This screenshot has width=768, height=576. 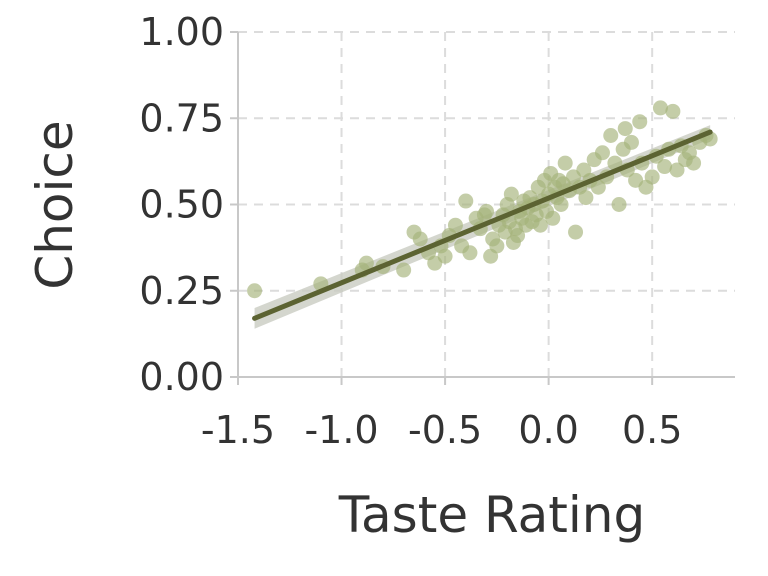 What do you see at coordinates (652, 430) in the screenshot?
I see `x-tick-label: 0.5` at bounding box center [652, 430].